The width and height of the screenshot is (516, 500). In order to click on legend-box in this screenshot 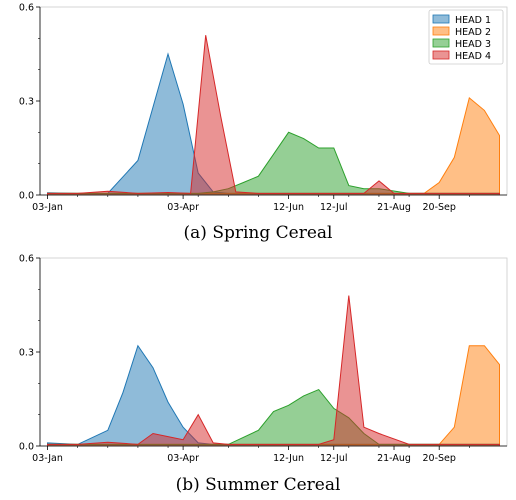, I will do `click(466, 37)`.